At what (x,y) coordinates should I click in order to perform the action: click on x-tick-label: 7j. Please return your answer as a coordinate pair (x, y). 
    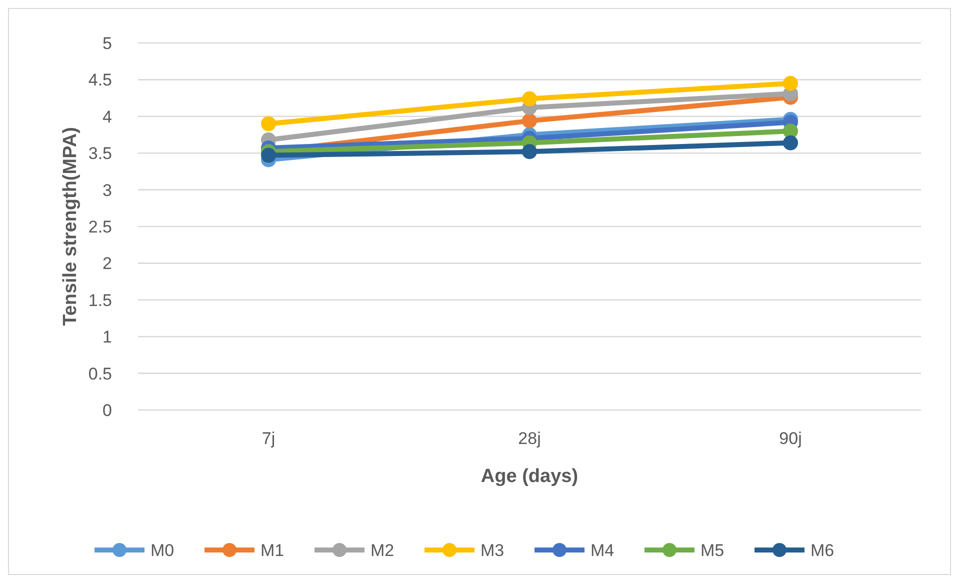
    Looking at the image, I should click on (269, 438).